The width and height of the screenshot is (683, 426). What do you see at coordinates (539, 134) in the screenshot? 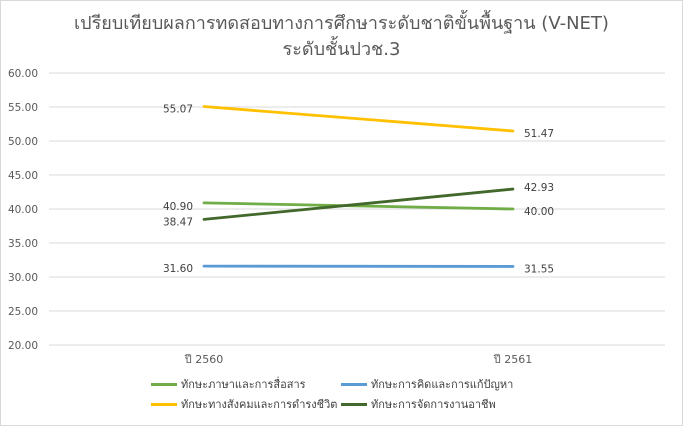
I see `data-label: 51.47` at bounding box center [539, 134].